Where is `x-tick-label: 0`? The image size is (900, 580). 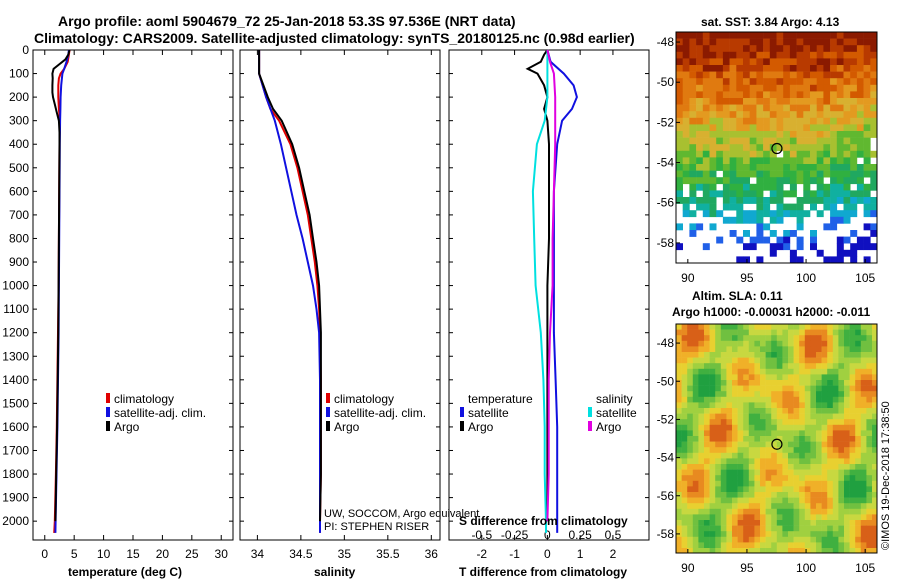
x-tick-label: 0 is located at coordinates (44, 554).